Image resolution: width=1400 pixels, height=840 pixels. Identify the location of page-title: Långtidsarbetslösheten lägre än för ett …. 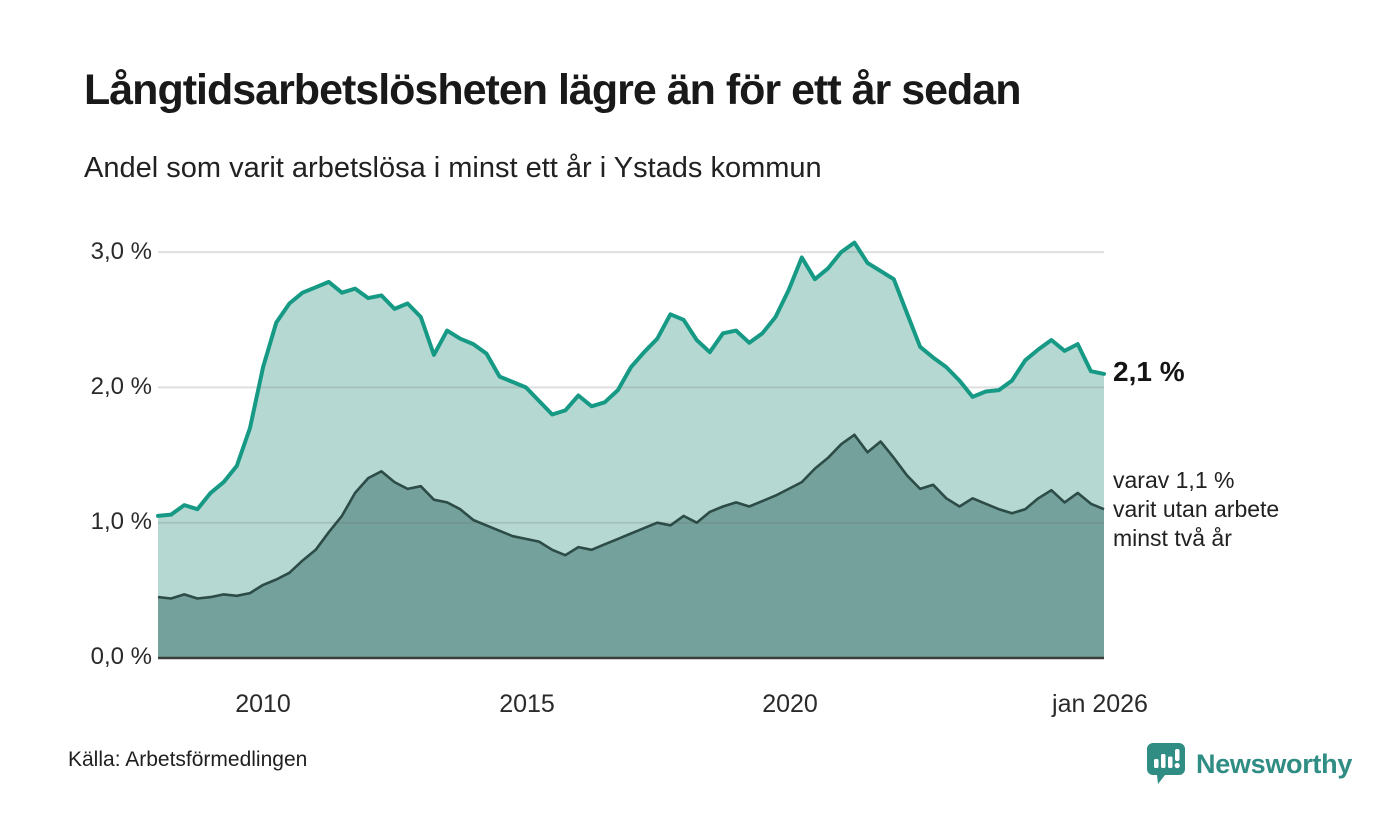
(552, 90).